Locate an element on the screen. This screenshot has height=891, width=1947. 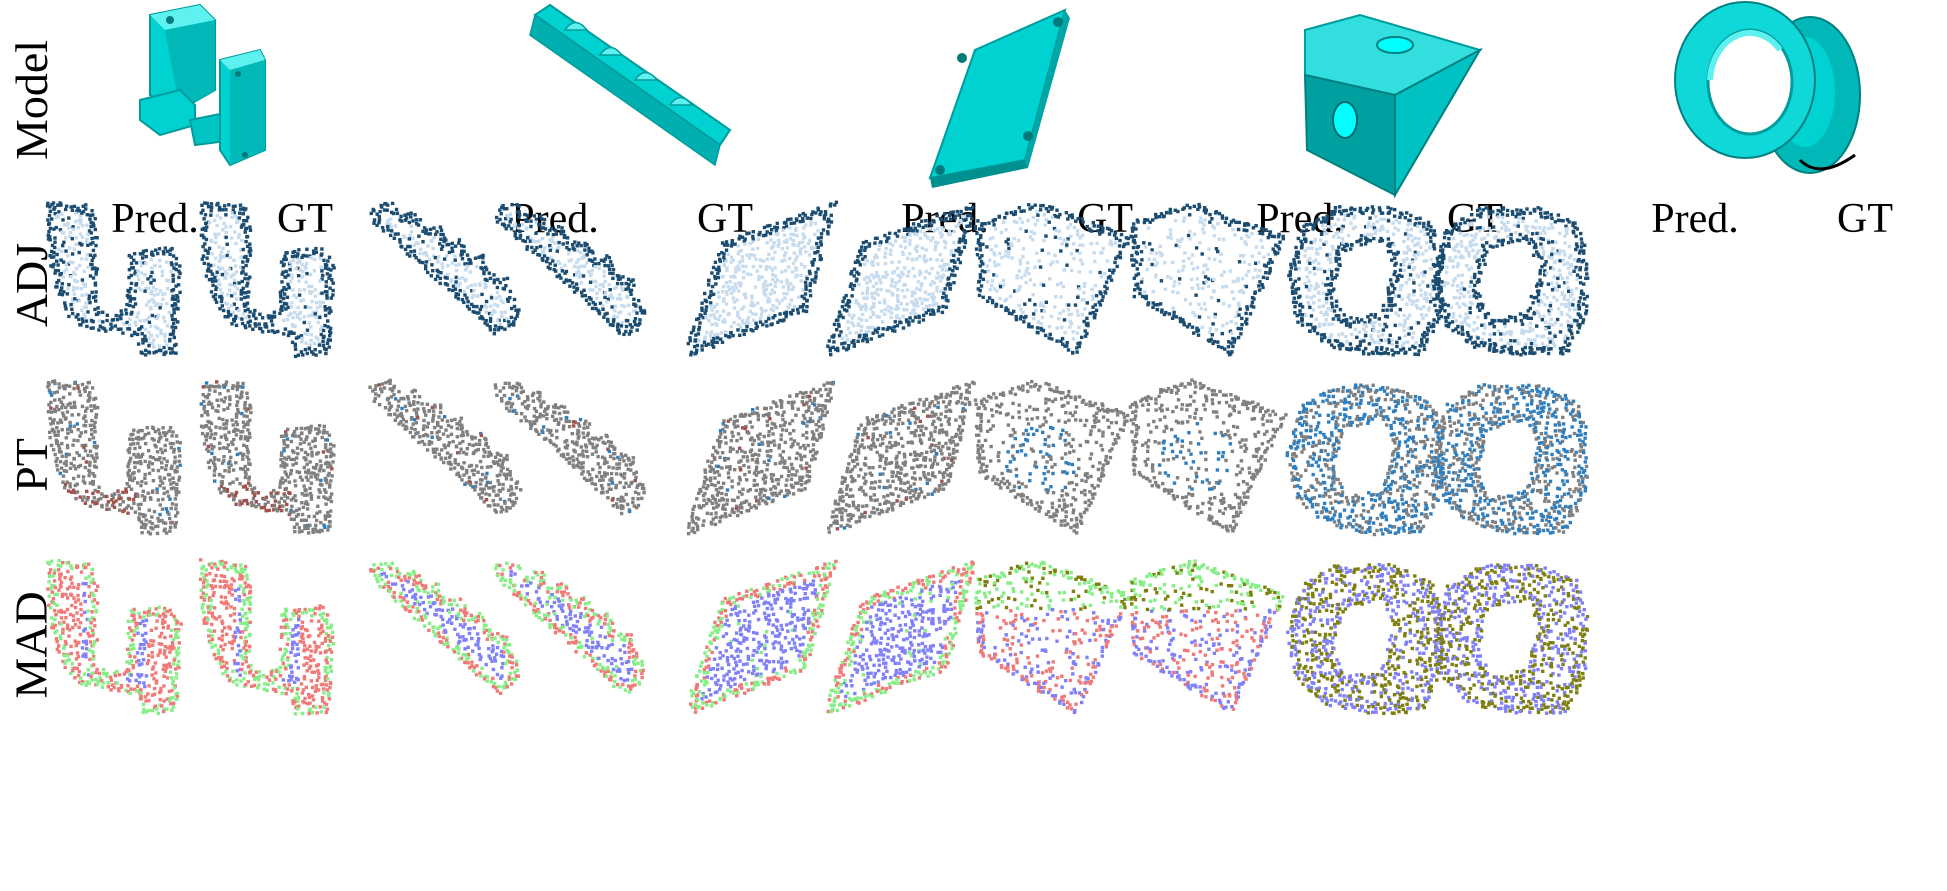
header-gt-3: GT is located at coordinates (1105, 219).